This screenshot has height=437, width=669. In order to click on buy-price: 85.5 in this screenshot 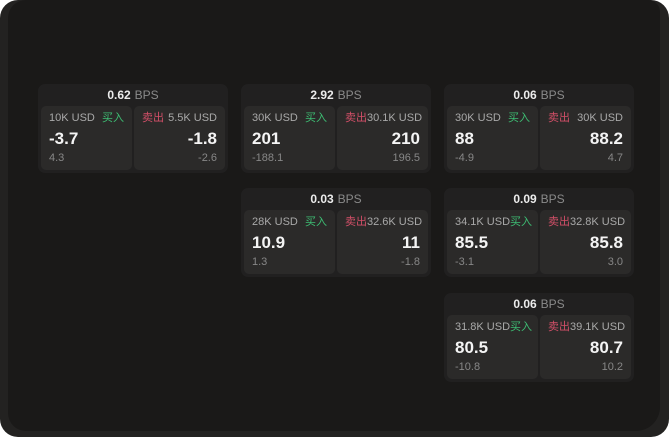, I will do `click(472, 242)`.